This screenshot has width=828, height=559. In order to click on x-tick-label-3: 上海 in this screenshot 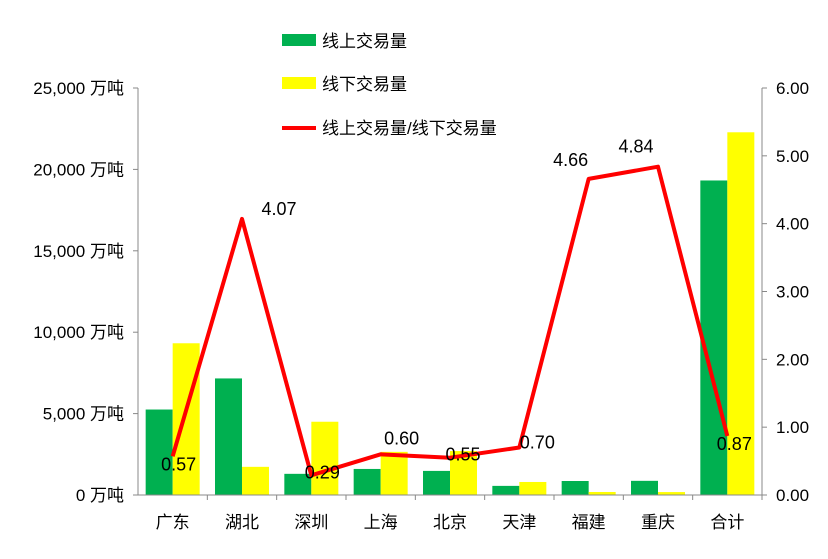, I will do `click(381, 522)`.